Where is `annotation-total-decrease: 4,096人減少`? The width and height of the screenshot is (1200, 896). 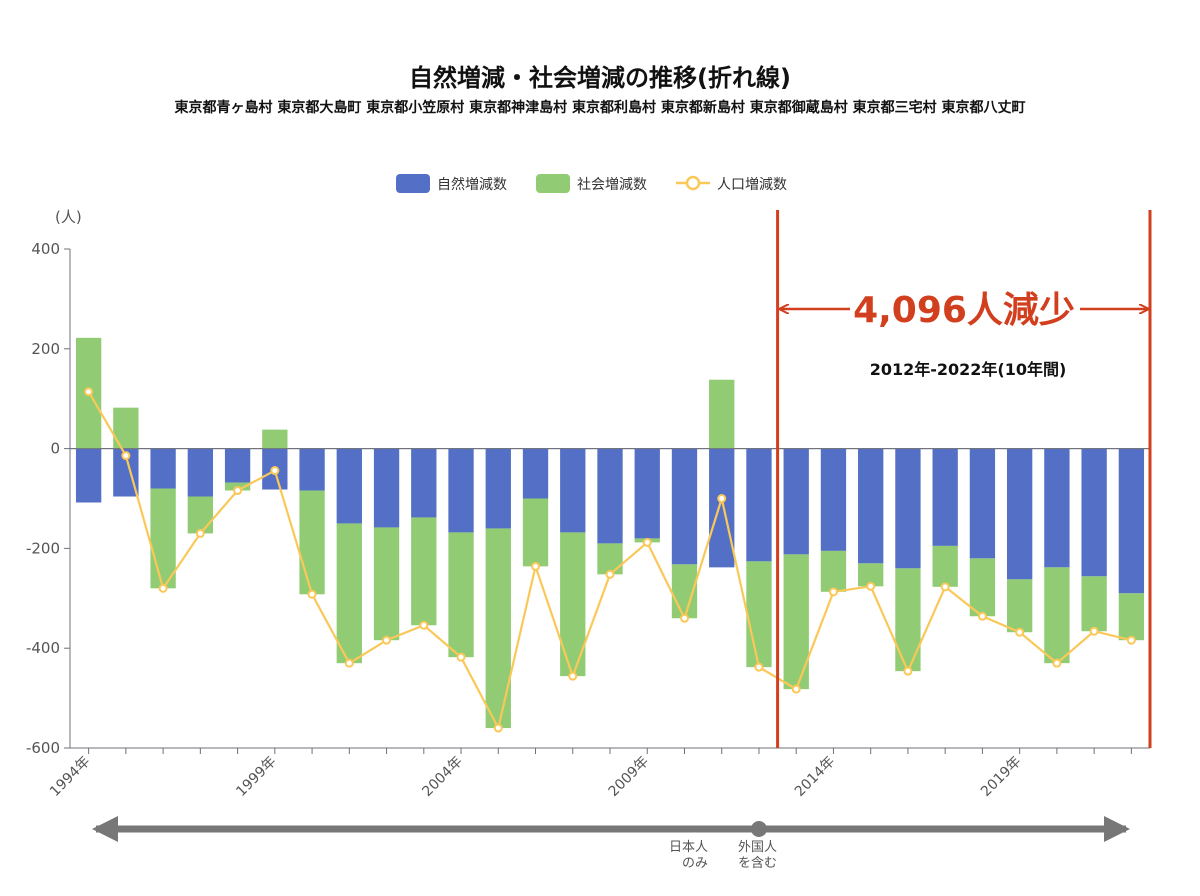
annotation-total-decrease: 4,096人減少 is located at coordinates (964, 310).